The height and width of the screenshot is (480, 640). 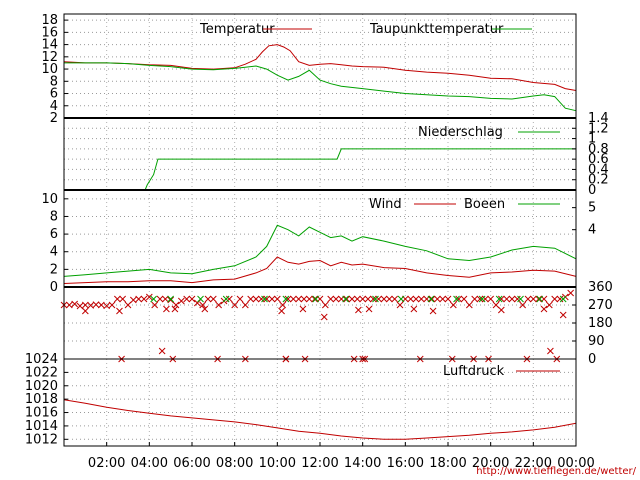 I want to click on y-tick-label: 8, so click(x=54, y=81).